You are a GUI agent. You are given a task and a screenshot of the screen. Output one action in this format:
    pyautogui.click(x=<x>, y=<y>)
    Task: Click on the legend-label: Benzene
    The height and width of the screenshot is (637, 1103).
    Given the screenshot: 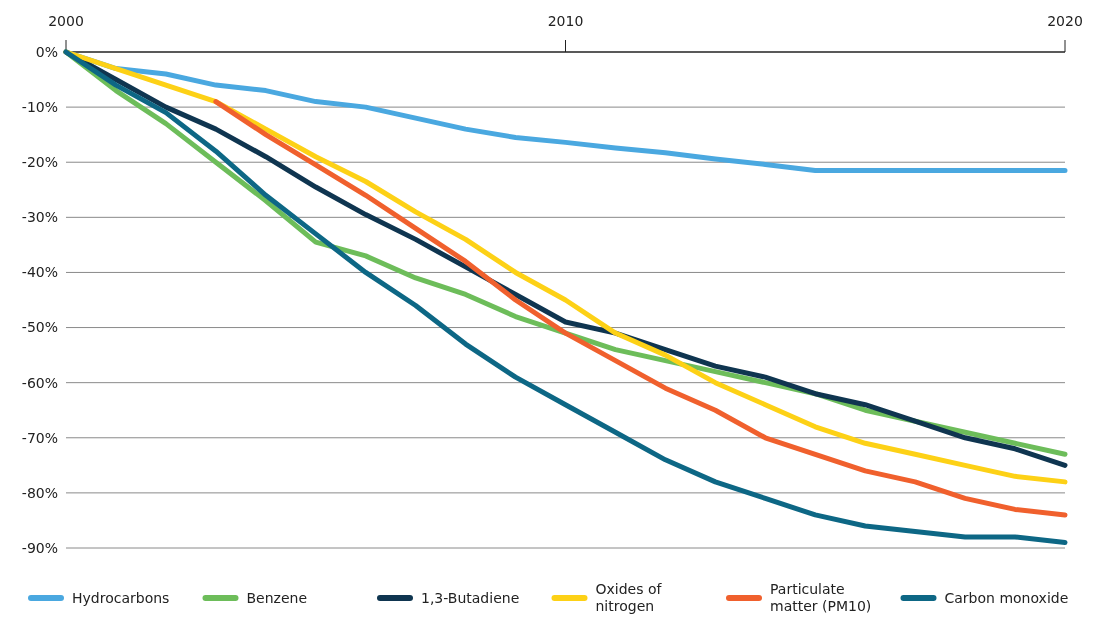 What is the action you would take?
    pyautogui.click(x=277, y=597)
    